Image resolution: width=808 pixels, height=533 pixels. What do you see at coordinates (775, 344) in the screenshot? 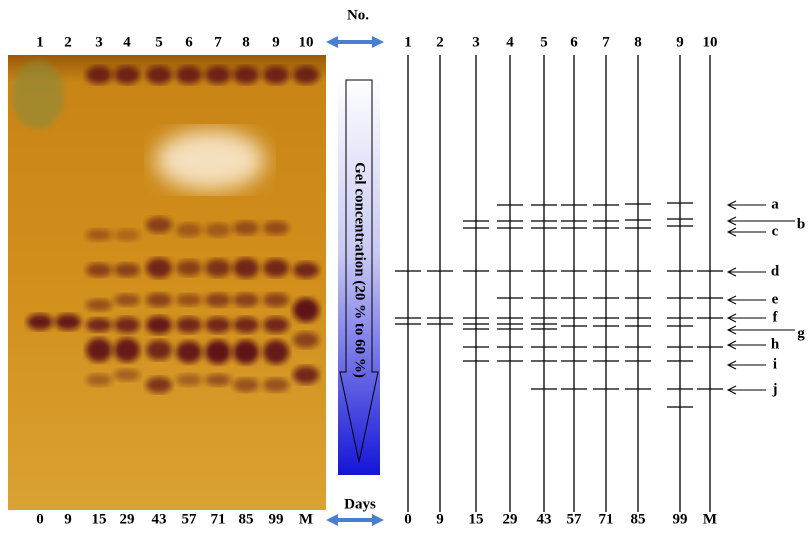
I see `band-label: h` at bounding box center [775, 344].